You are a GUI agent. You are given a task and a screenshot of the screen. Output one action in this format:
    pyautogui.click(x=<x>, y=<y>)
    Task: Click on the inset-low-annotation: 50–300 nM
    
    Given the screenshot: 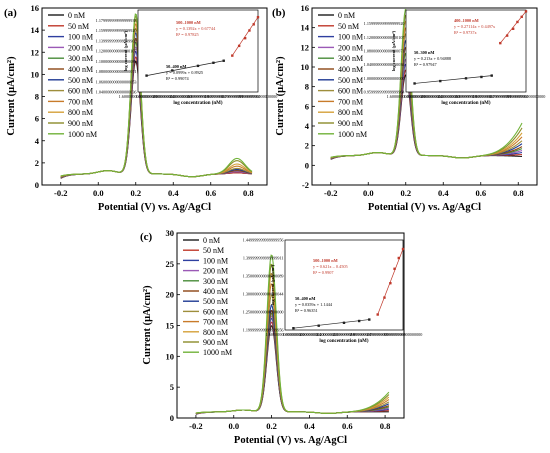 What is the action you would take?
    pyautogui.click(x=424, y=52)
    